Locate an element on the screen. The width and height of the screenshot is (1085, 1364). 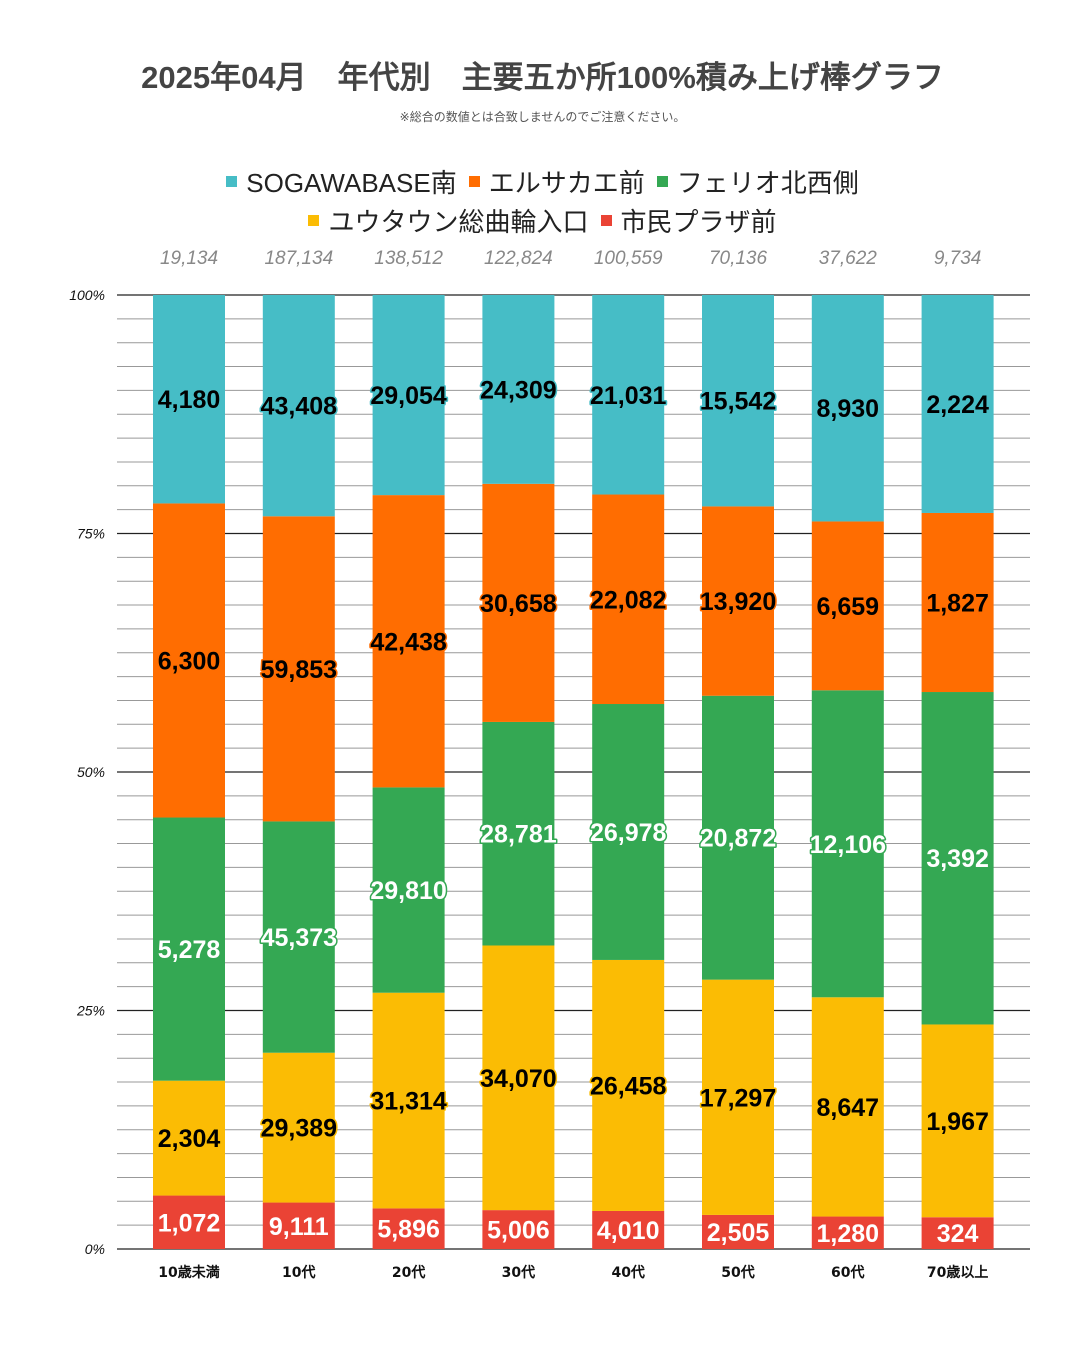
data-label: 2,224 is located at coordinates (957, 405).